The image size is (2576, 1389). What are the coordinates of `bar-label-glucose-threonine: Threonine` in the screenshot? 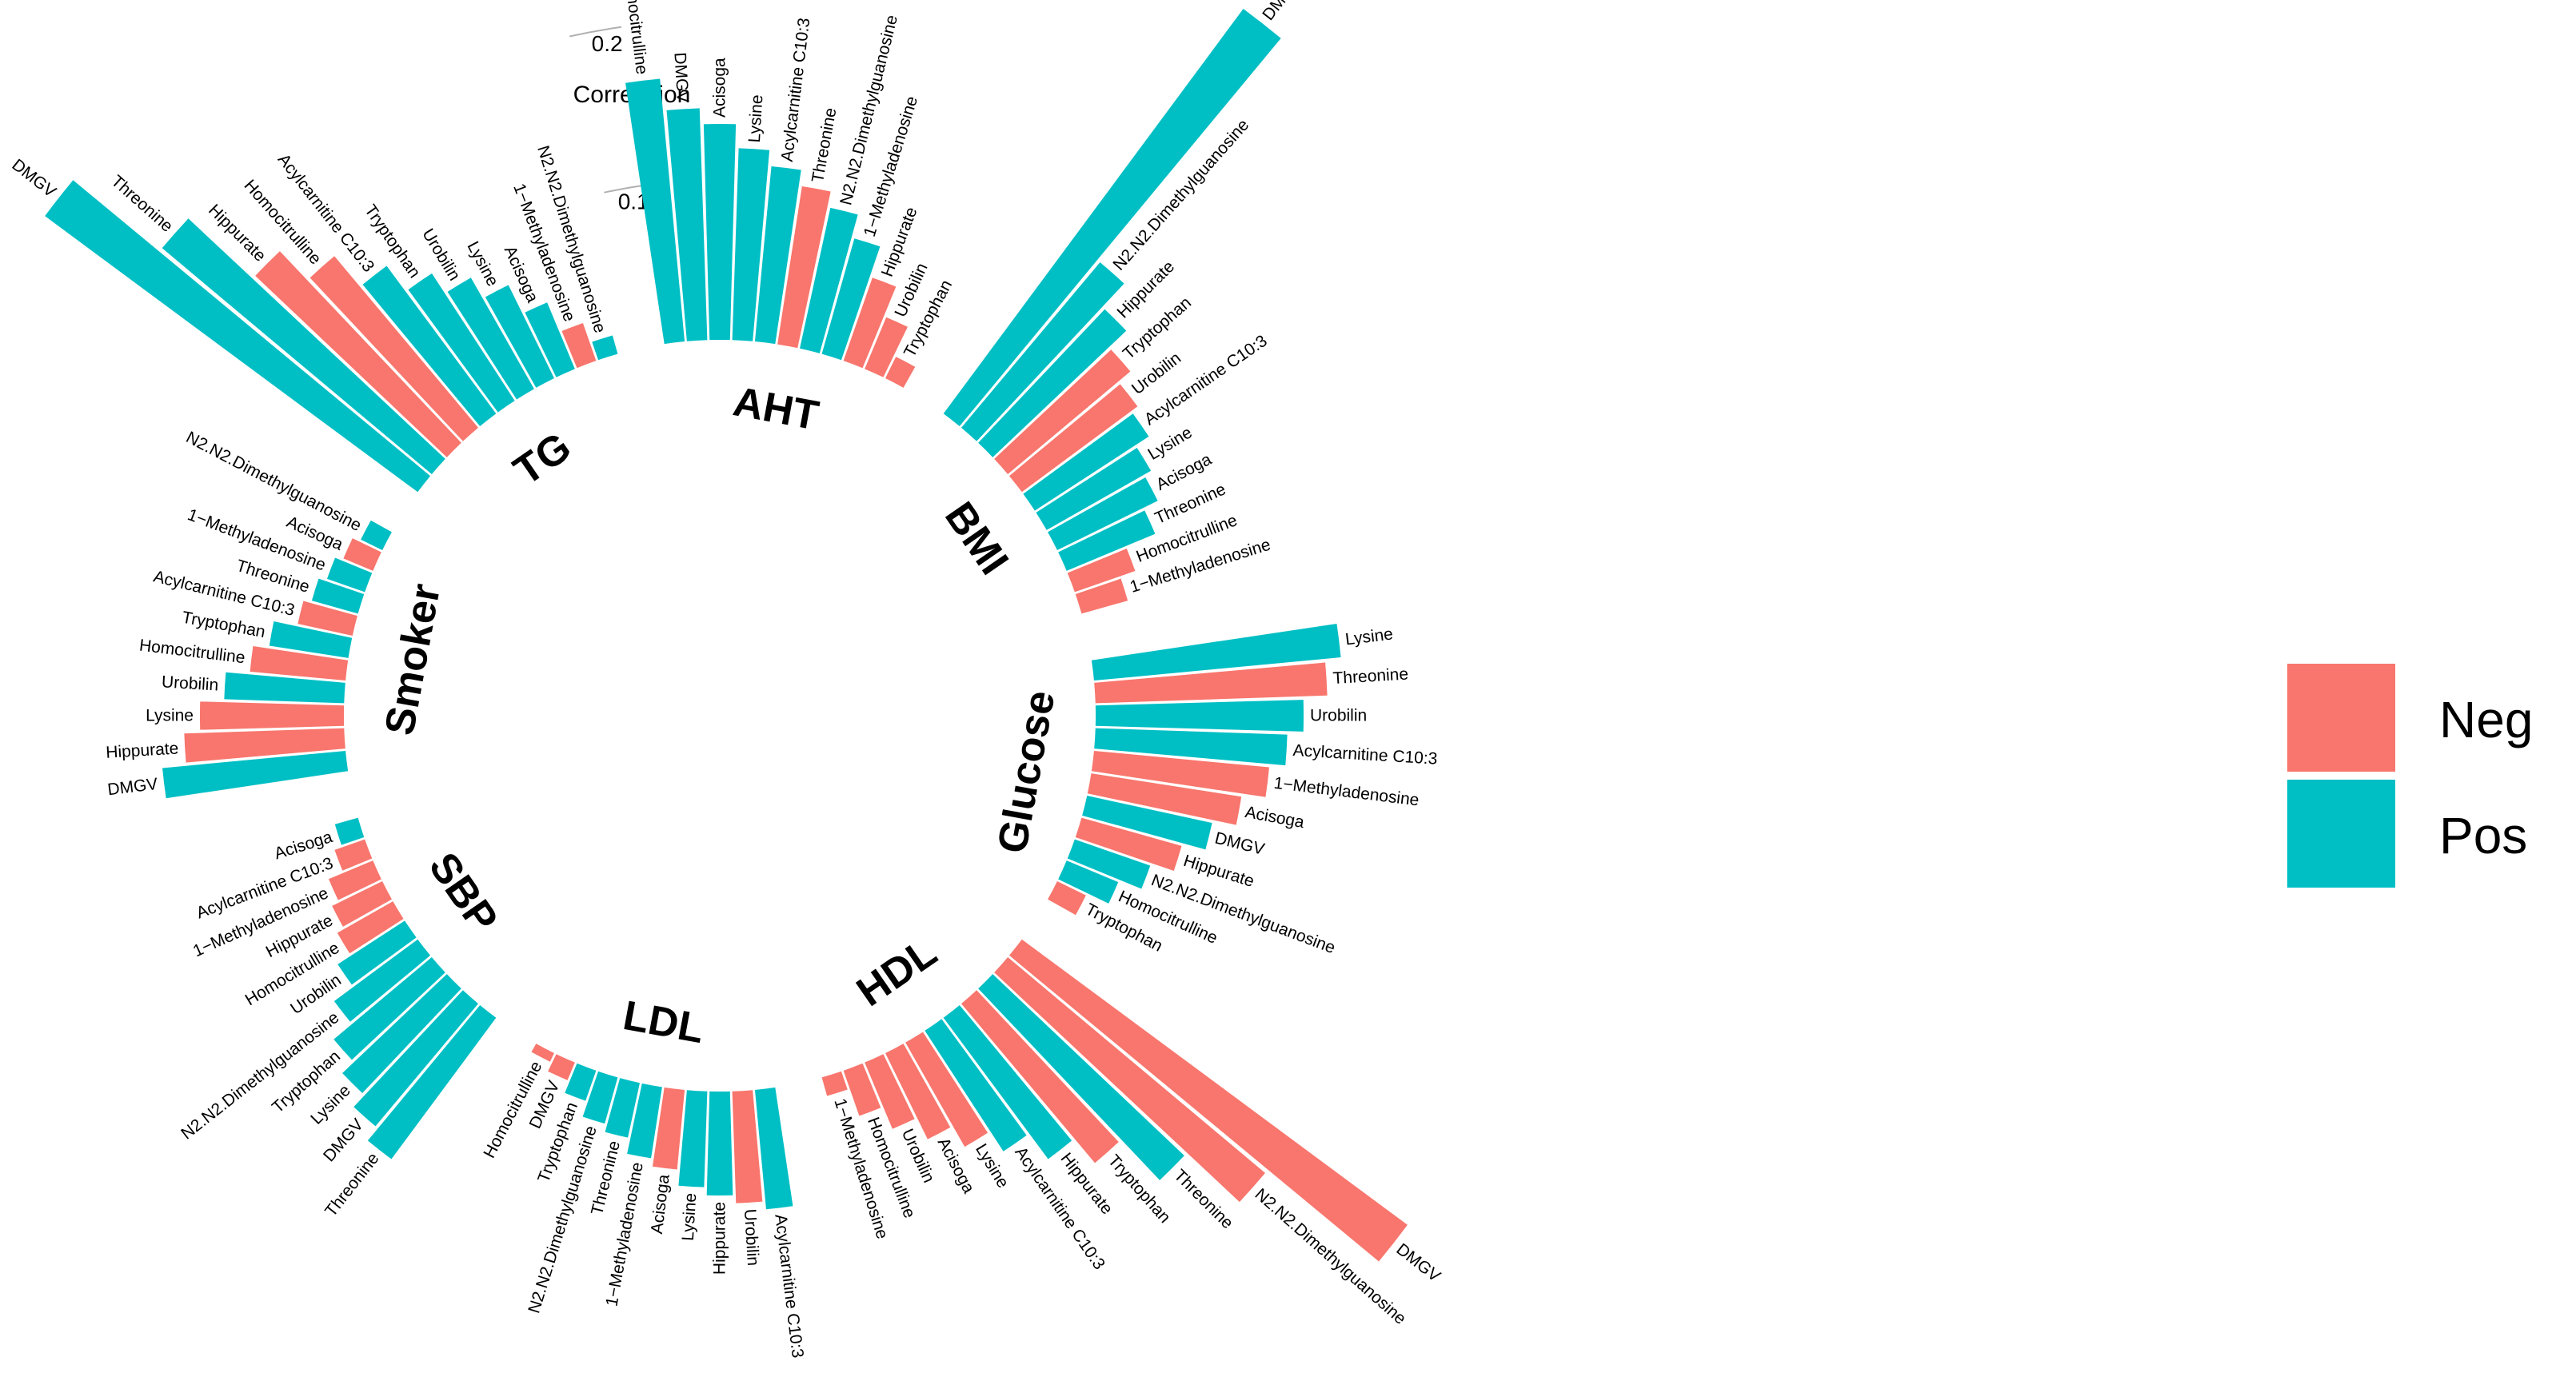 It's located at (1371, 676).